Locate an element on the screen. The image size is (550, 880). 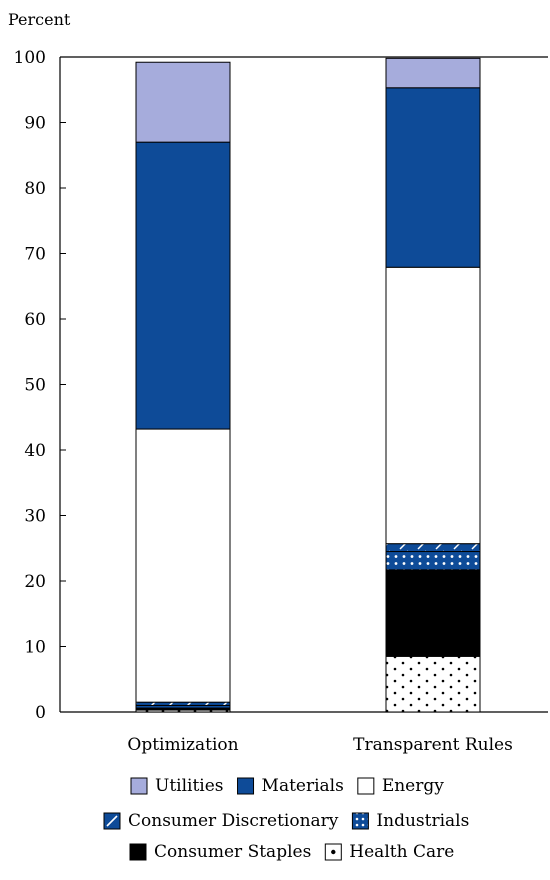
x-category-label: Optimization is located at coordinates (182, 745).